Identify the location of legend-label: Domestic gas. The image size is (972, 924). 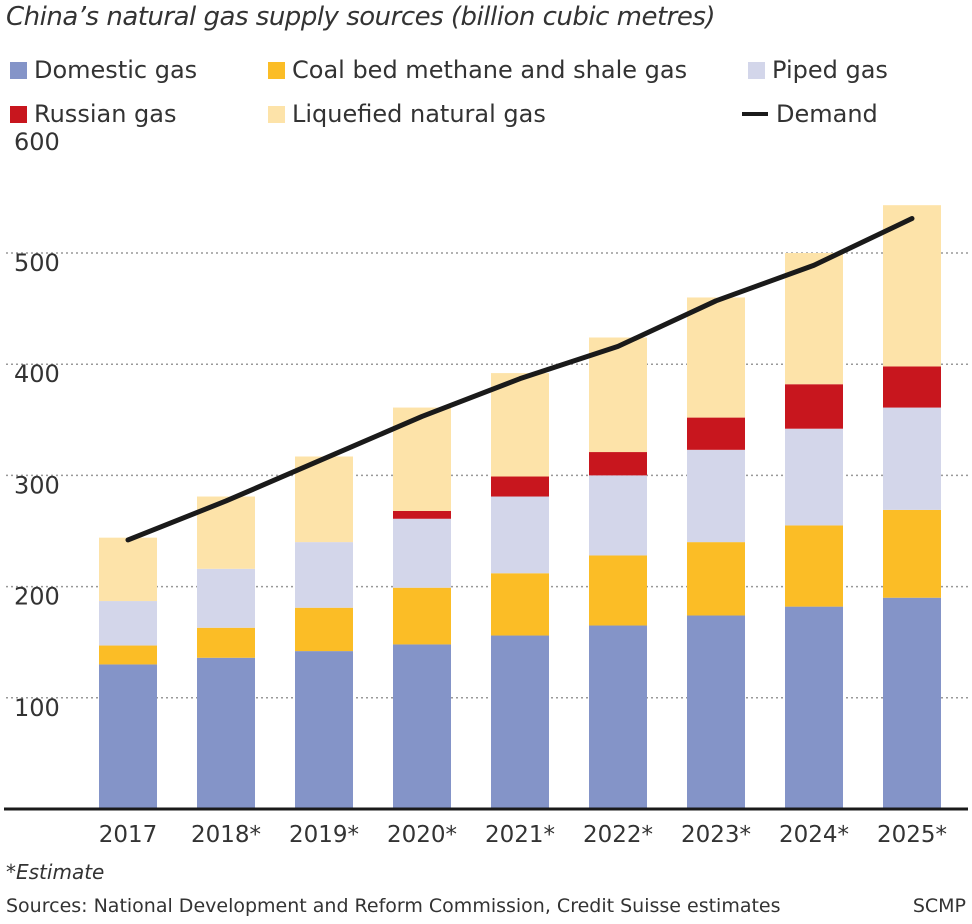
(116, 70).